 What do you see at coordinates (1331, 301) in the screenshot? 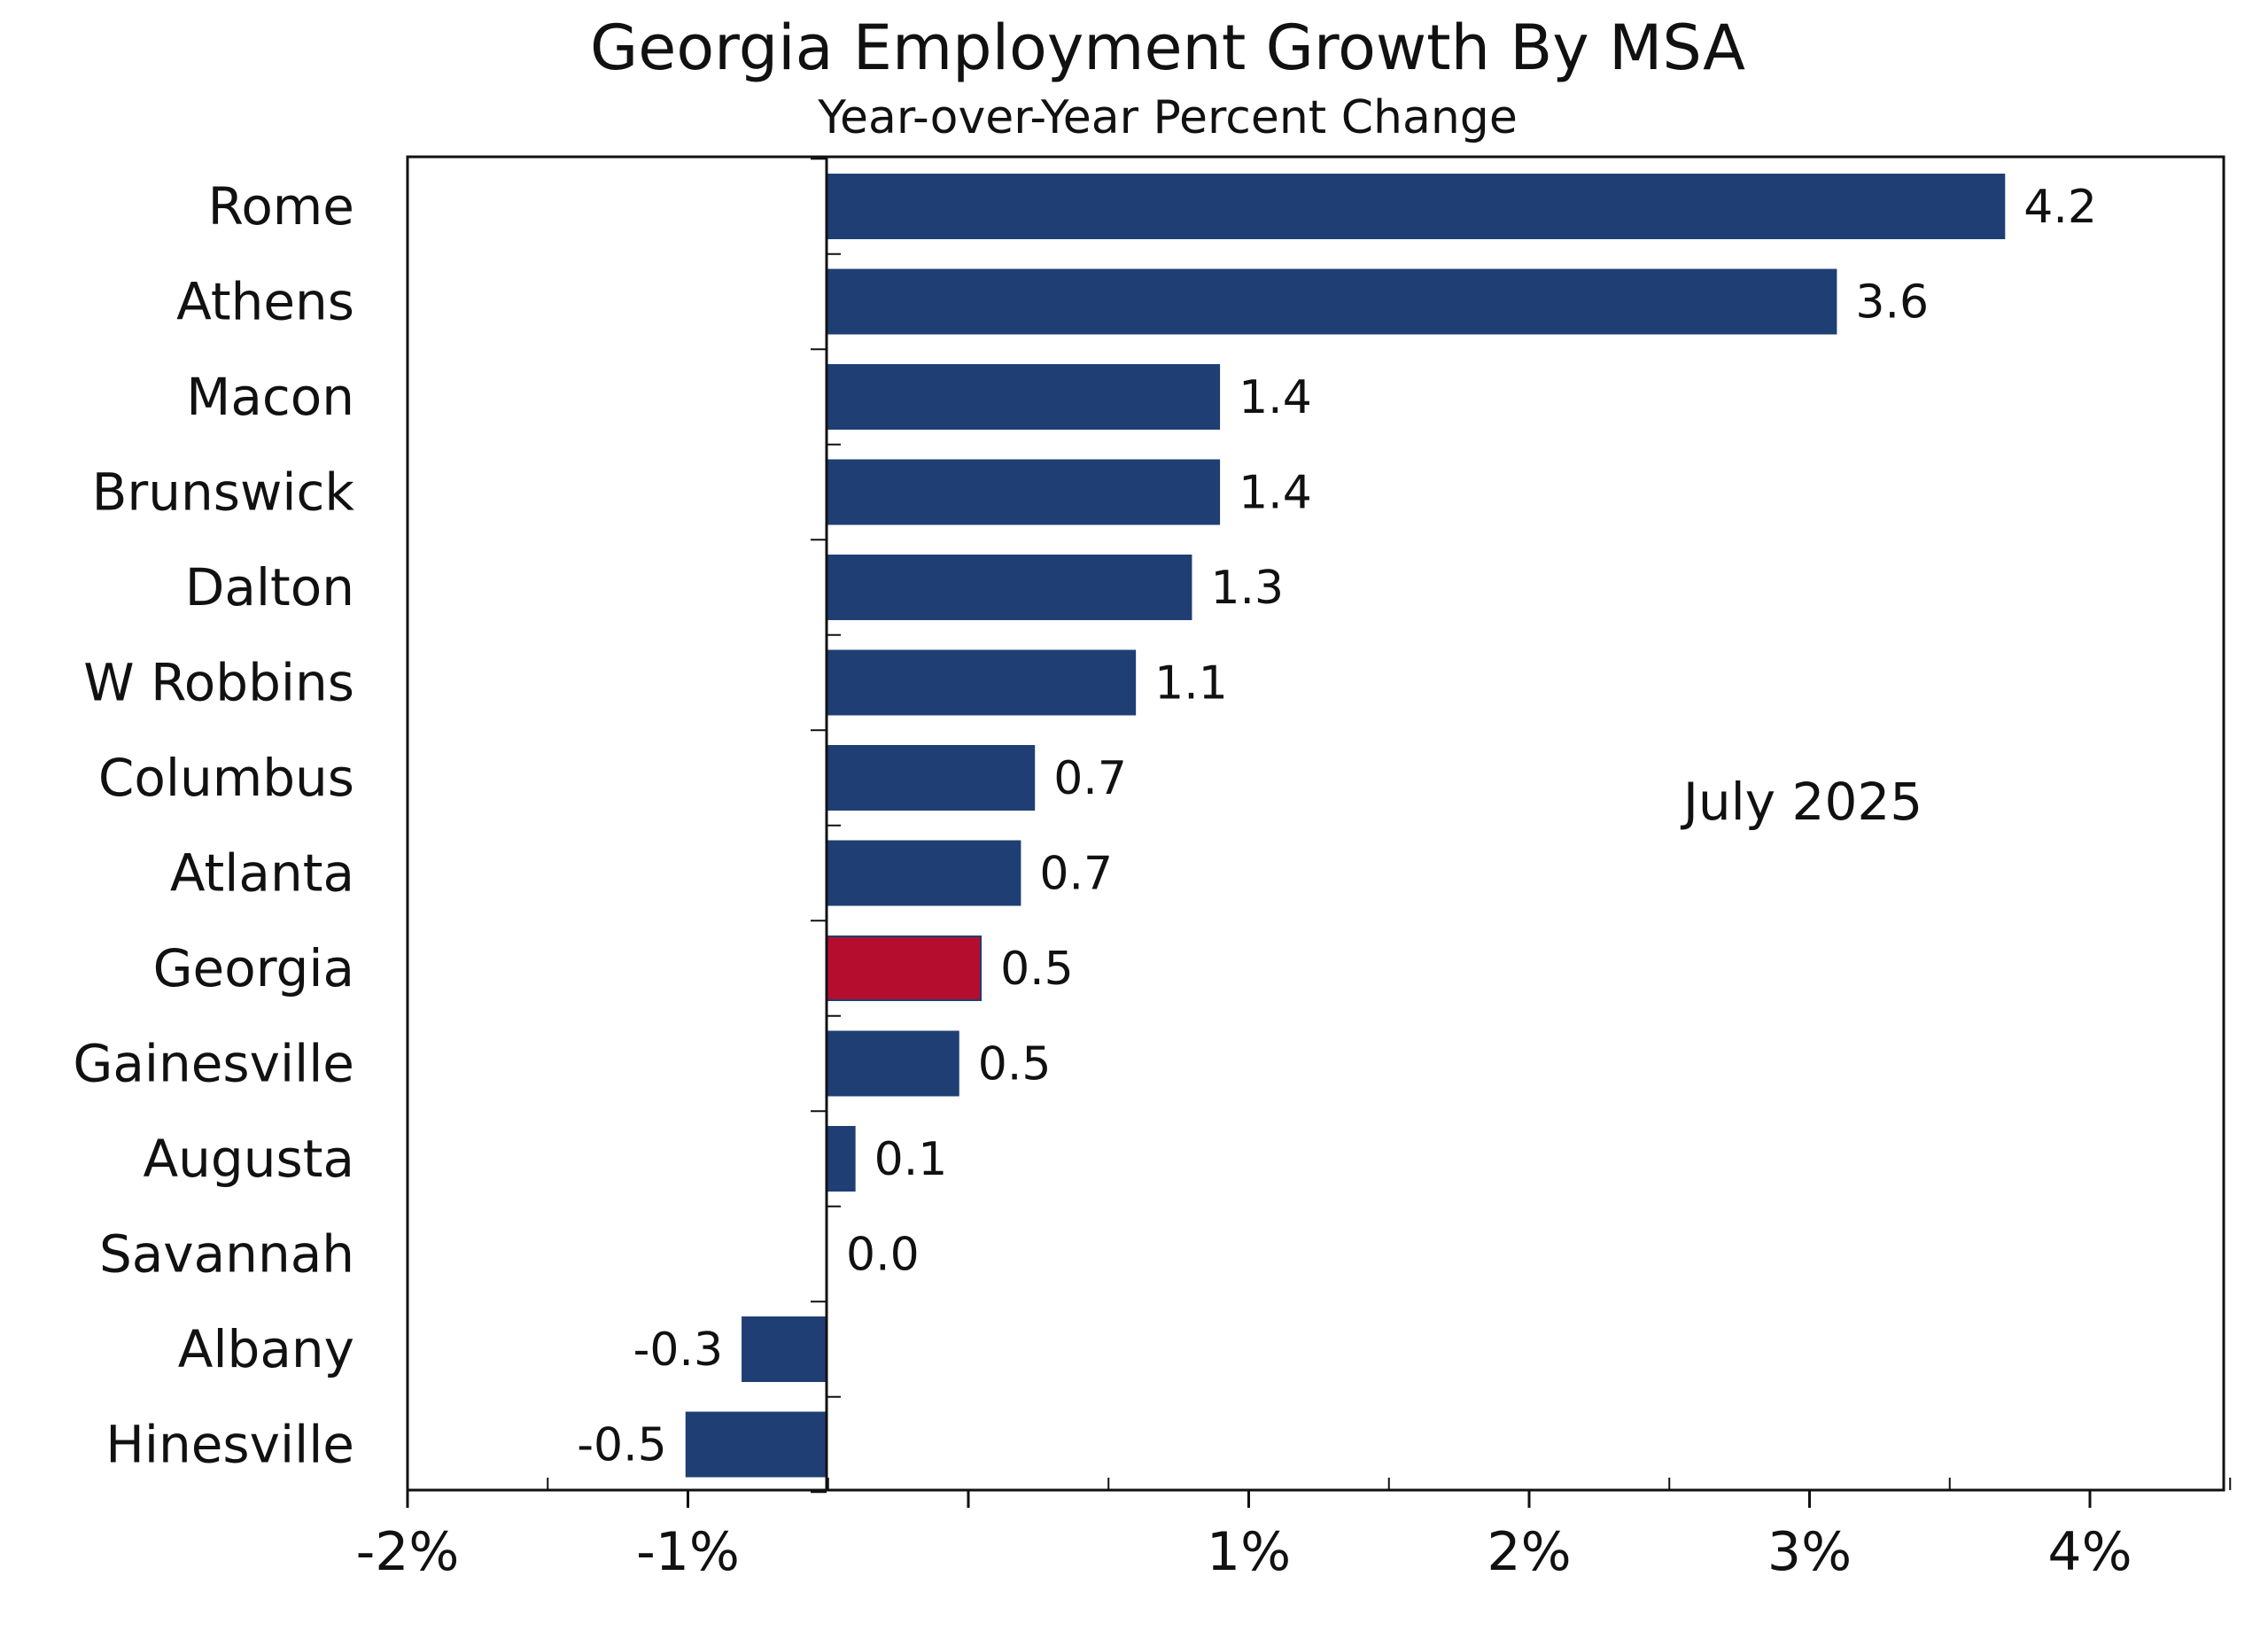
I see `bar-athens` at bounding box center [1331, 301].